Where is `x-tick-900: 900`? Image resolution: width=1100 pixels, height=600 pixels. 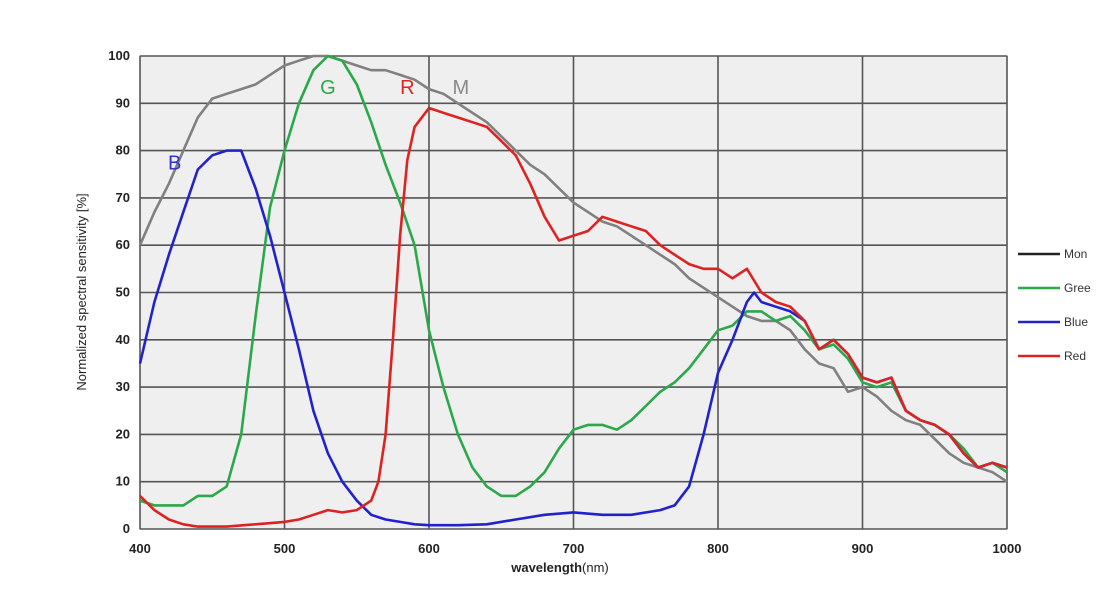 x-tick-900: 900 is located at coordinates (863, 548).